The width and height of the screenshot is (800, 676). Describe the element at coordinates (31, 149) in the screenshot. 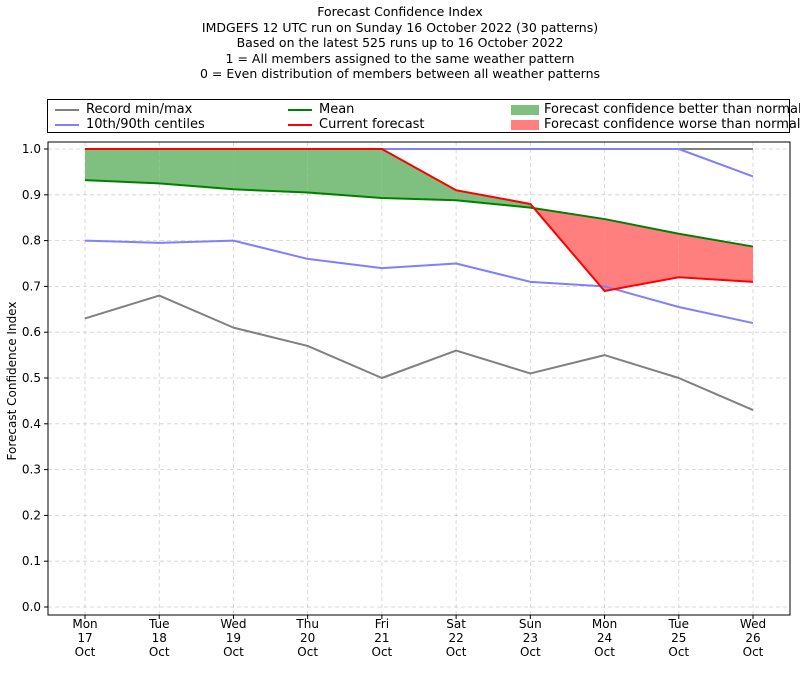

I see `y-tick-label: 1.0` at that location.